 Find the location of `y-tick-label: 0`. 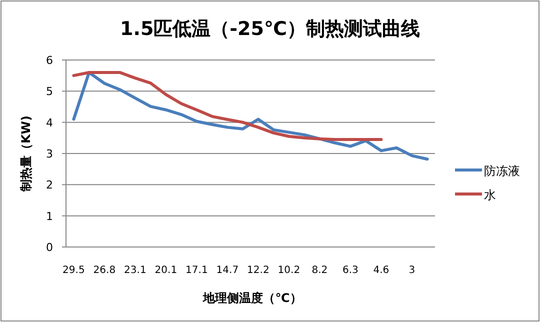

y-tick-label: 0 is located at coordinates (49, 247).